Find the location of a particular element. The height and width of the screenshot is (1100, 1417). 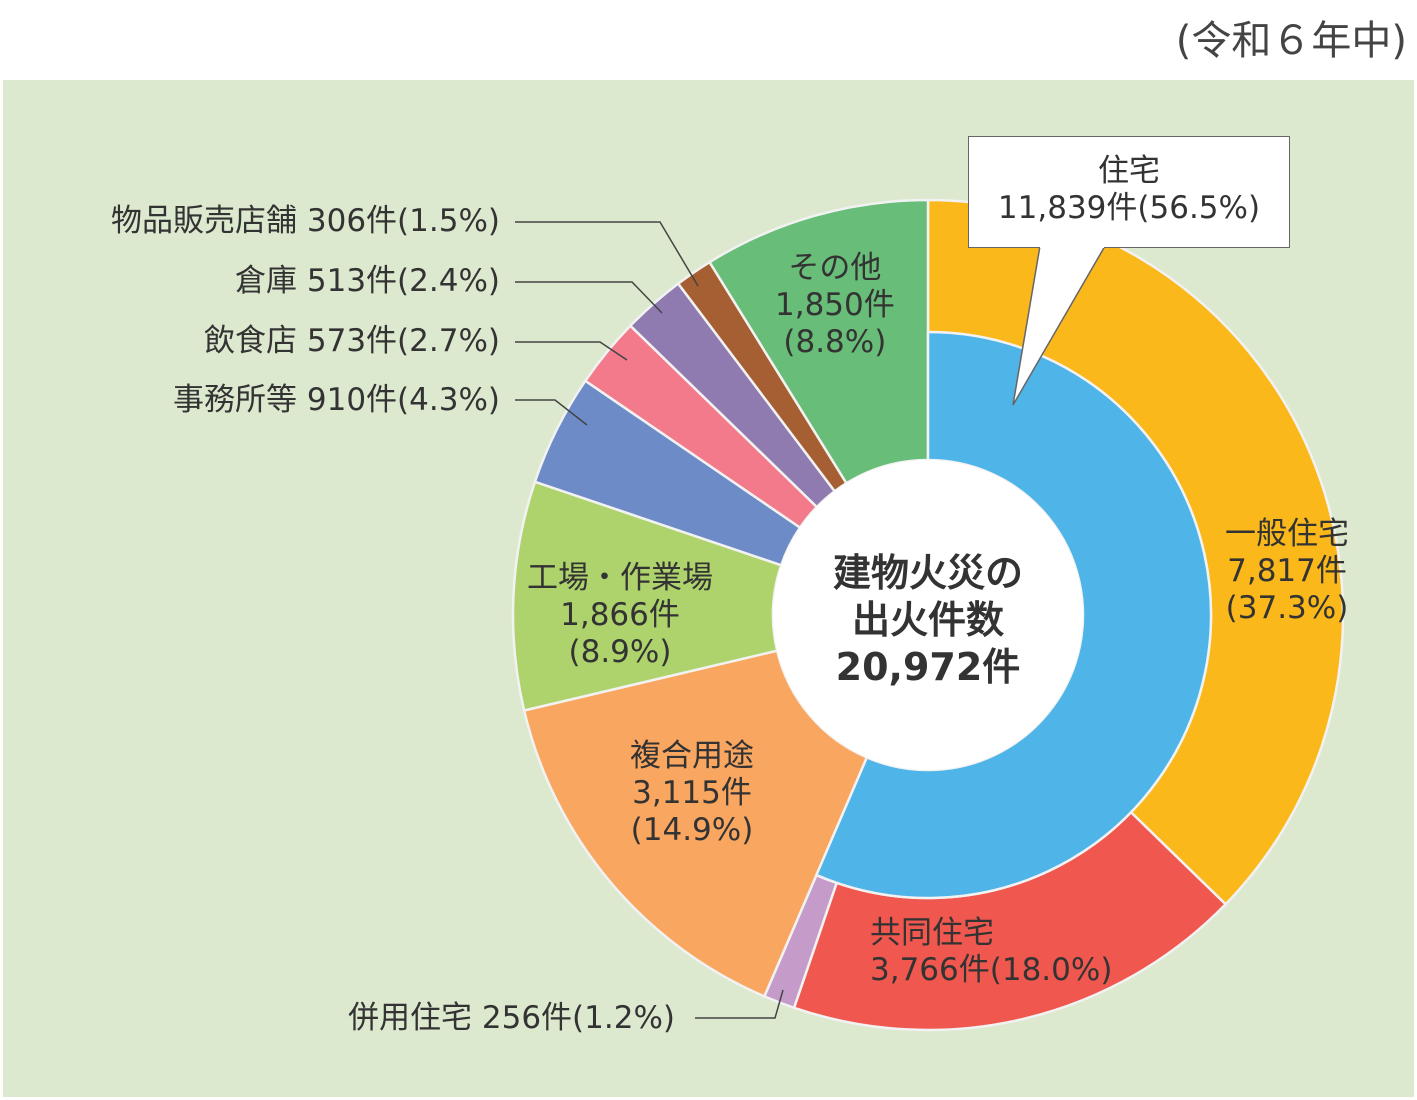

leader-line-warehouse is located at coordinates (589, 297).